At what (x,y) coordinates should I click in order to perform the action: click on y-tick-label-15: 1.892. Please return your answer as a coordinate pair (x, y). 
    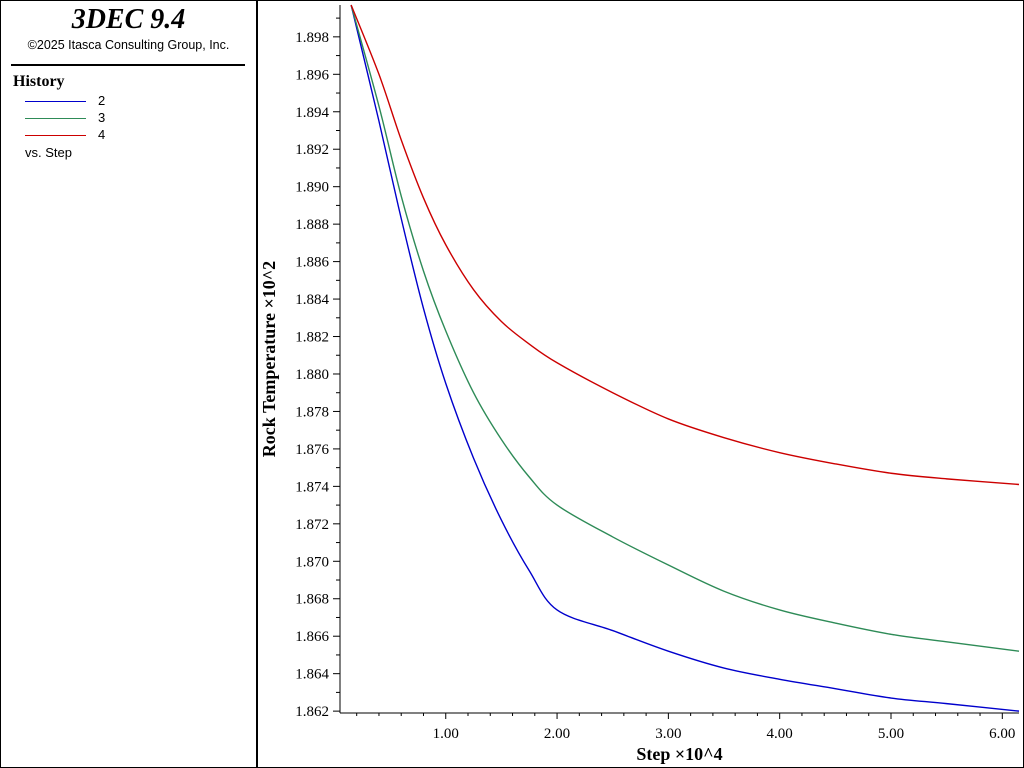
    Looking at the image, I should click on (312, 150).